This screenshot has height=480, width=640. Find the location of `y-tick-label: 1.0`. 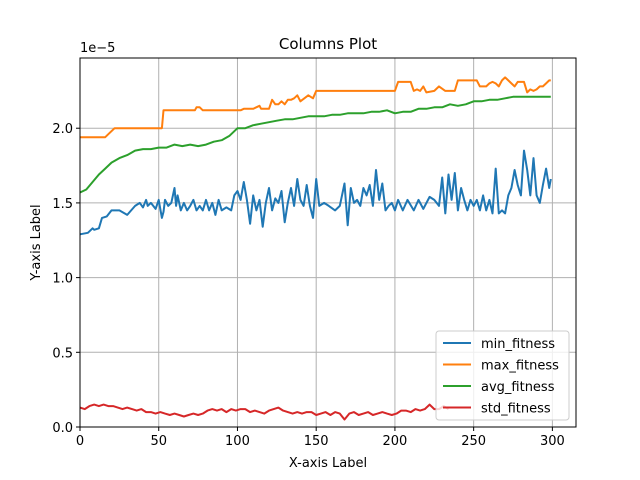

y-tick-label: 1.0 is located at coordinates (62, 279).